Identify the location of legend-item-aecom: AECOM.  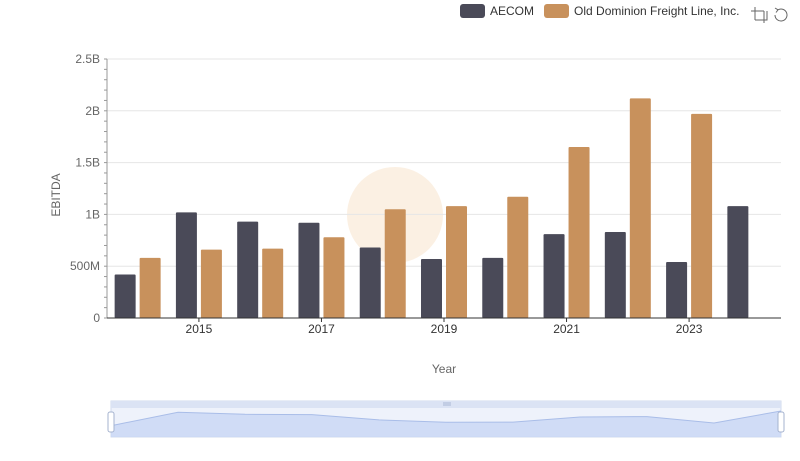
(497, 11).